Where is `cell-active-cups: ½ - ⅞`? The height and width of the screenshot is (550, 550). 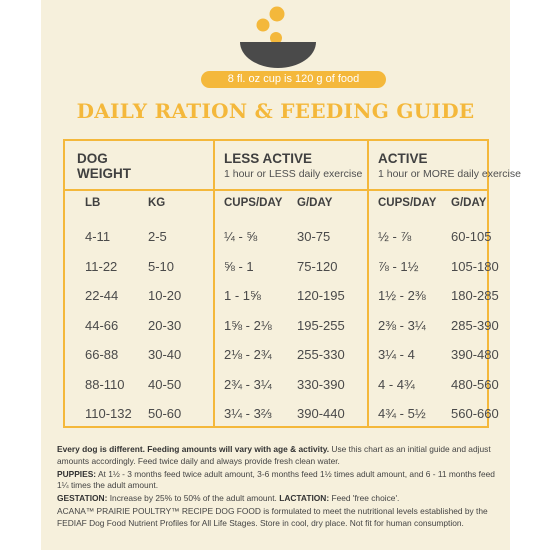
cell-active-cups: ½ - ⅞ is located at coordinates (395, 236).